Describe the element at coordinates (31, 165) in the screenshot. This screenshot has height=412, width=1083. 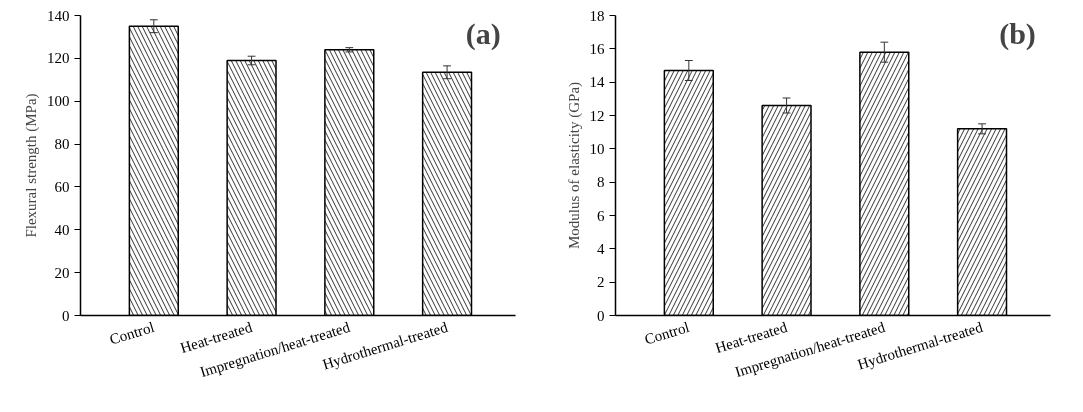
I see `y-axis-title: Flexural strength (MPa)` at that location.